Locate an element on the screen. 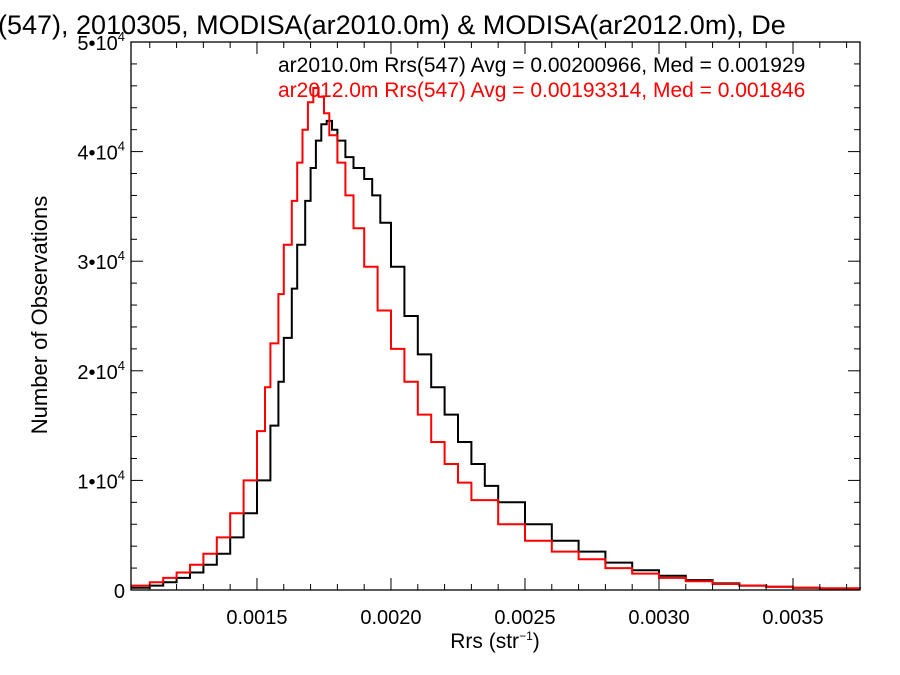  y-tick-label: 0 is located at coordinates (119, 592).